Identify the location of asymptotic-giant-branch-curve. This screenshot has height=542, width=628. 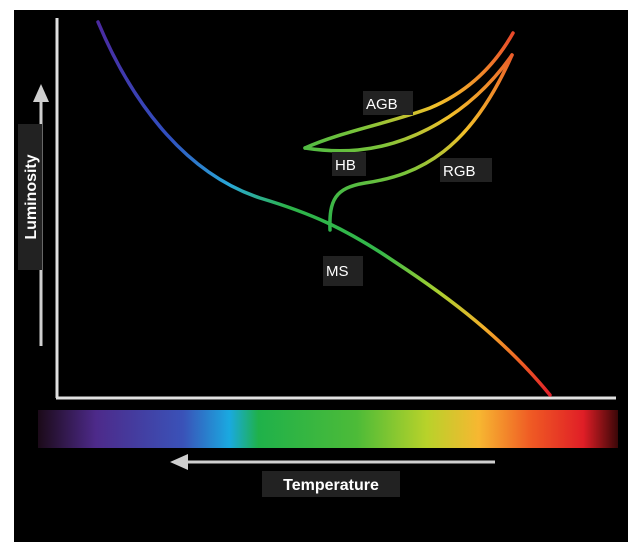
(409, 90).